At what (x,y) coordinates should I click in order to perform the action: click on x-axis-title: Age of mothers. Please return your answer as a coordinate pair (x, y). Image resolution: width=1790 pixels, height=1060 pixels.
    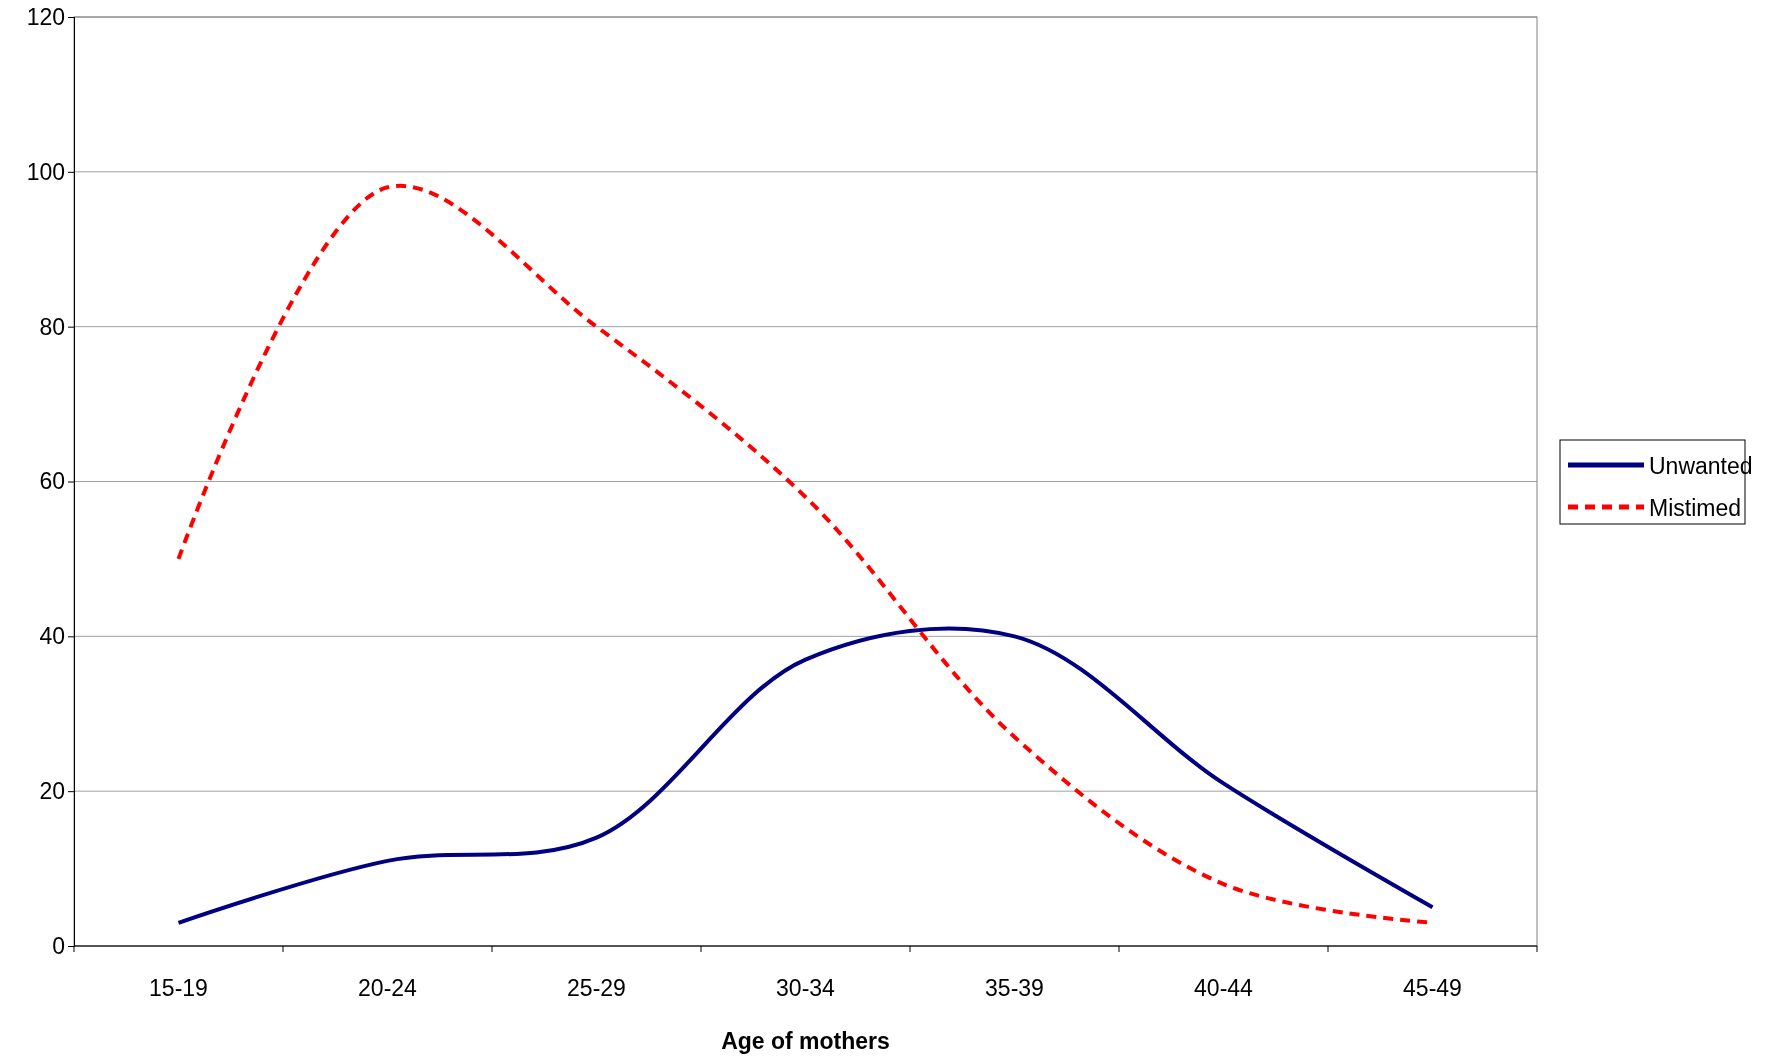
    Looking at the image, I should click on (805, 1041).